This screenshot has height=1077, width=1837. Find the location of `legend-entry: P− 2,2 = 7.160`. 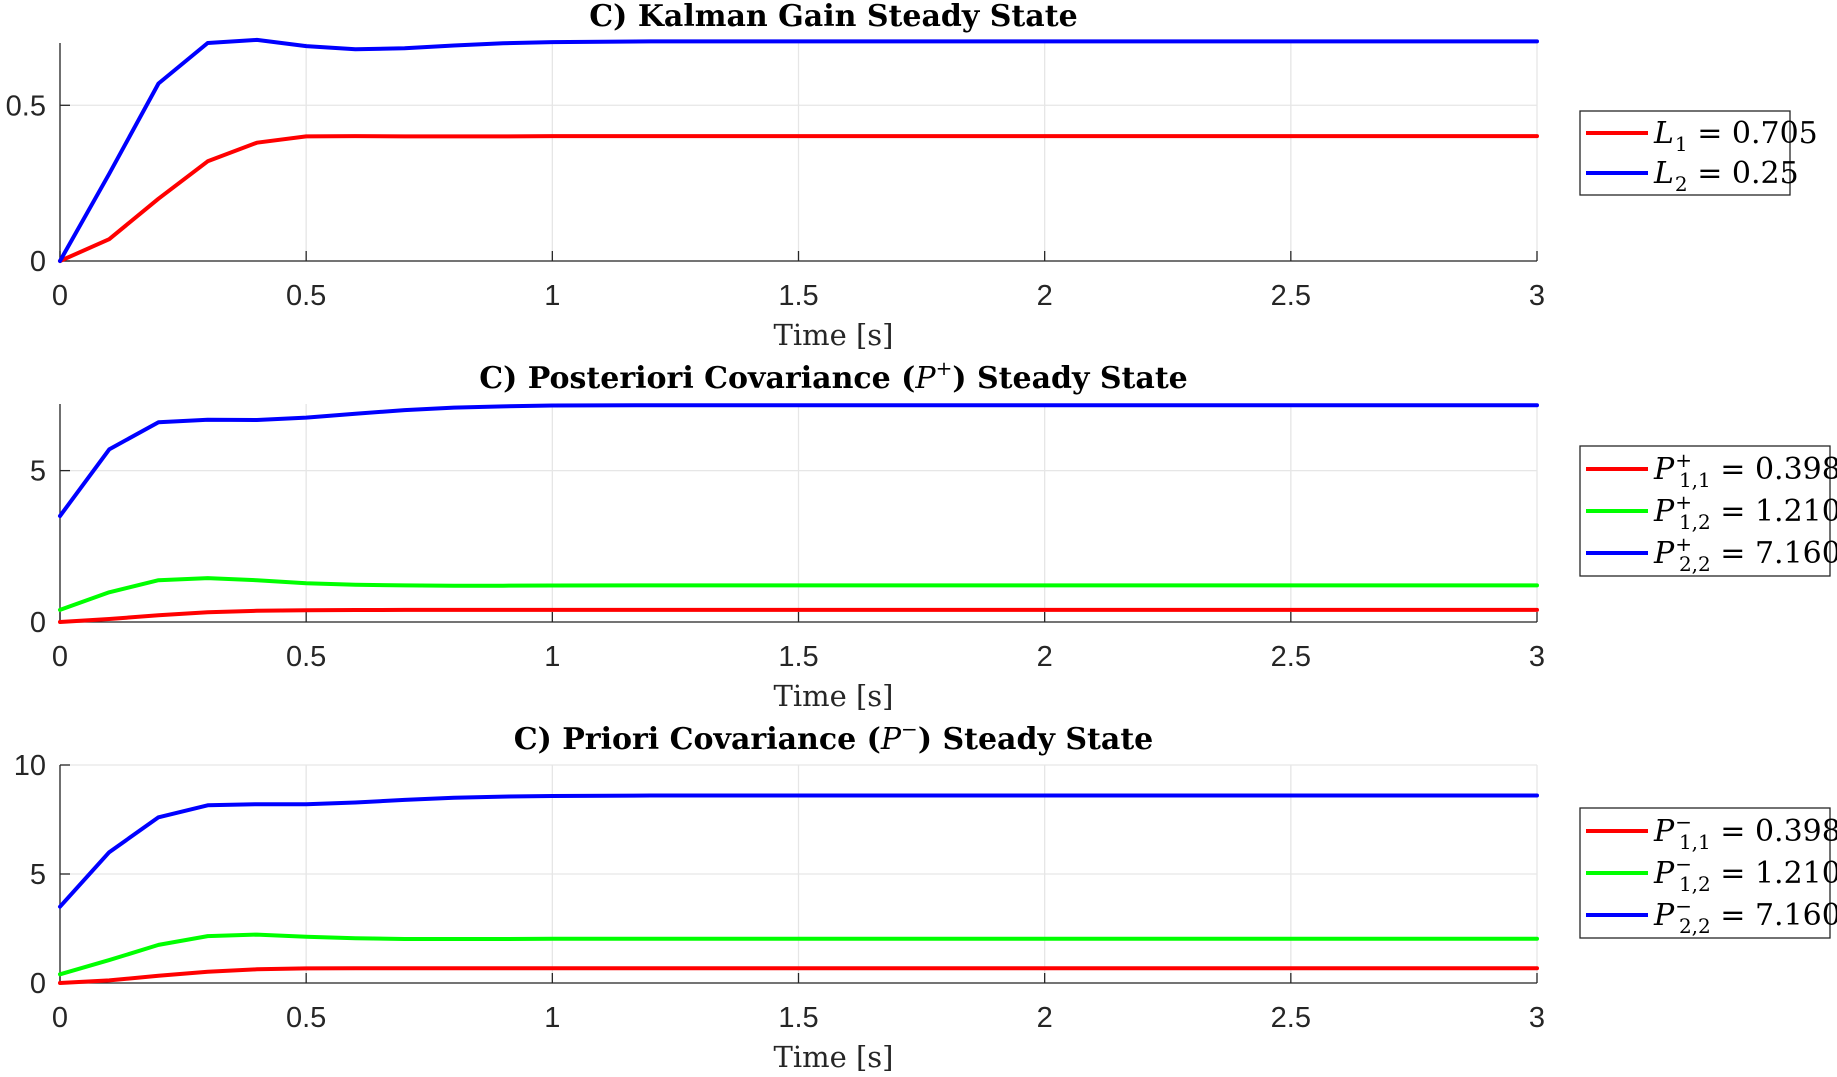

legend-entry: P− 2,2 = 7.160 is located at coordinates (1745, 916).